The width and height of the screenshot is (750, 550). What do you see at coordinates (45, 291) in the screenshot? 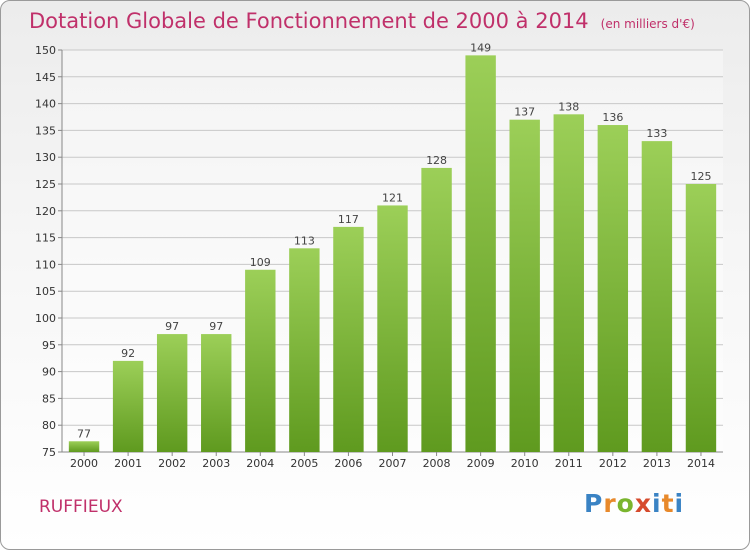
I see `y-tick-label: 105` at bounding box center [45, 291].